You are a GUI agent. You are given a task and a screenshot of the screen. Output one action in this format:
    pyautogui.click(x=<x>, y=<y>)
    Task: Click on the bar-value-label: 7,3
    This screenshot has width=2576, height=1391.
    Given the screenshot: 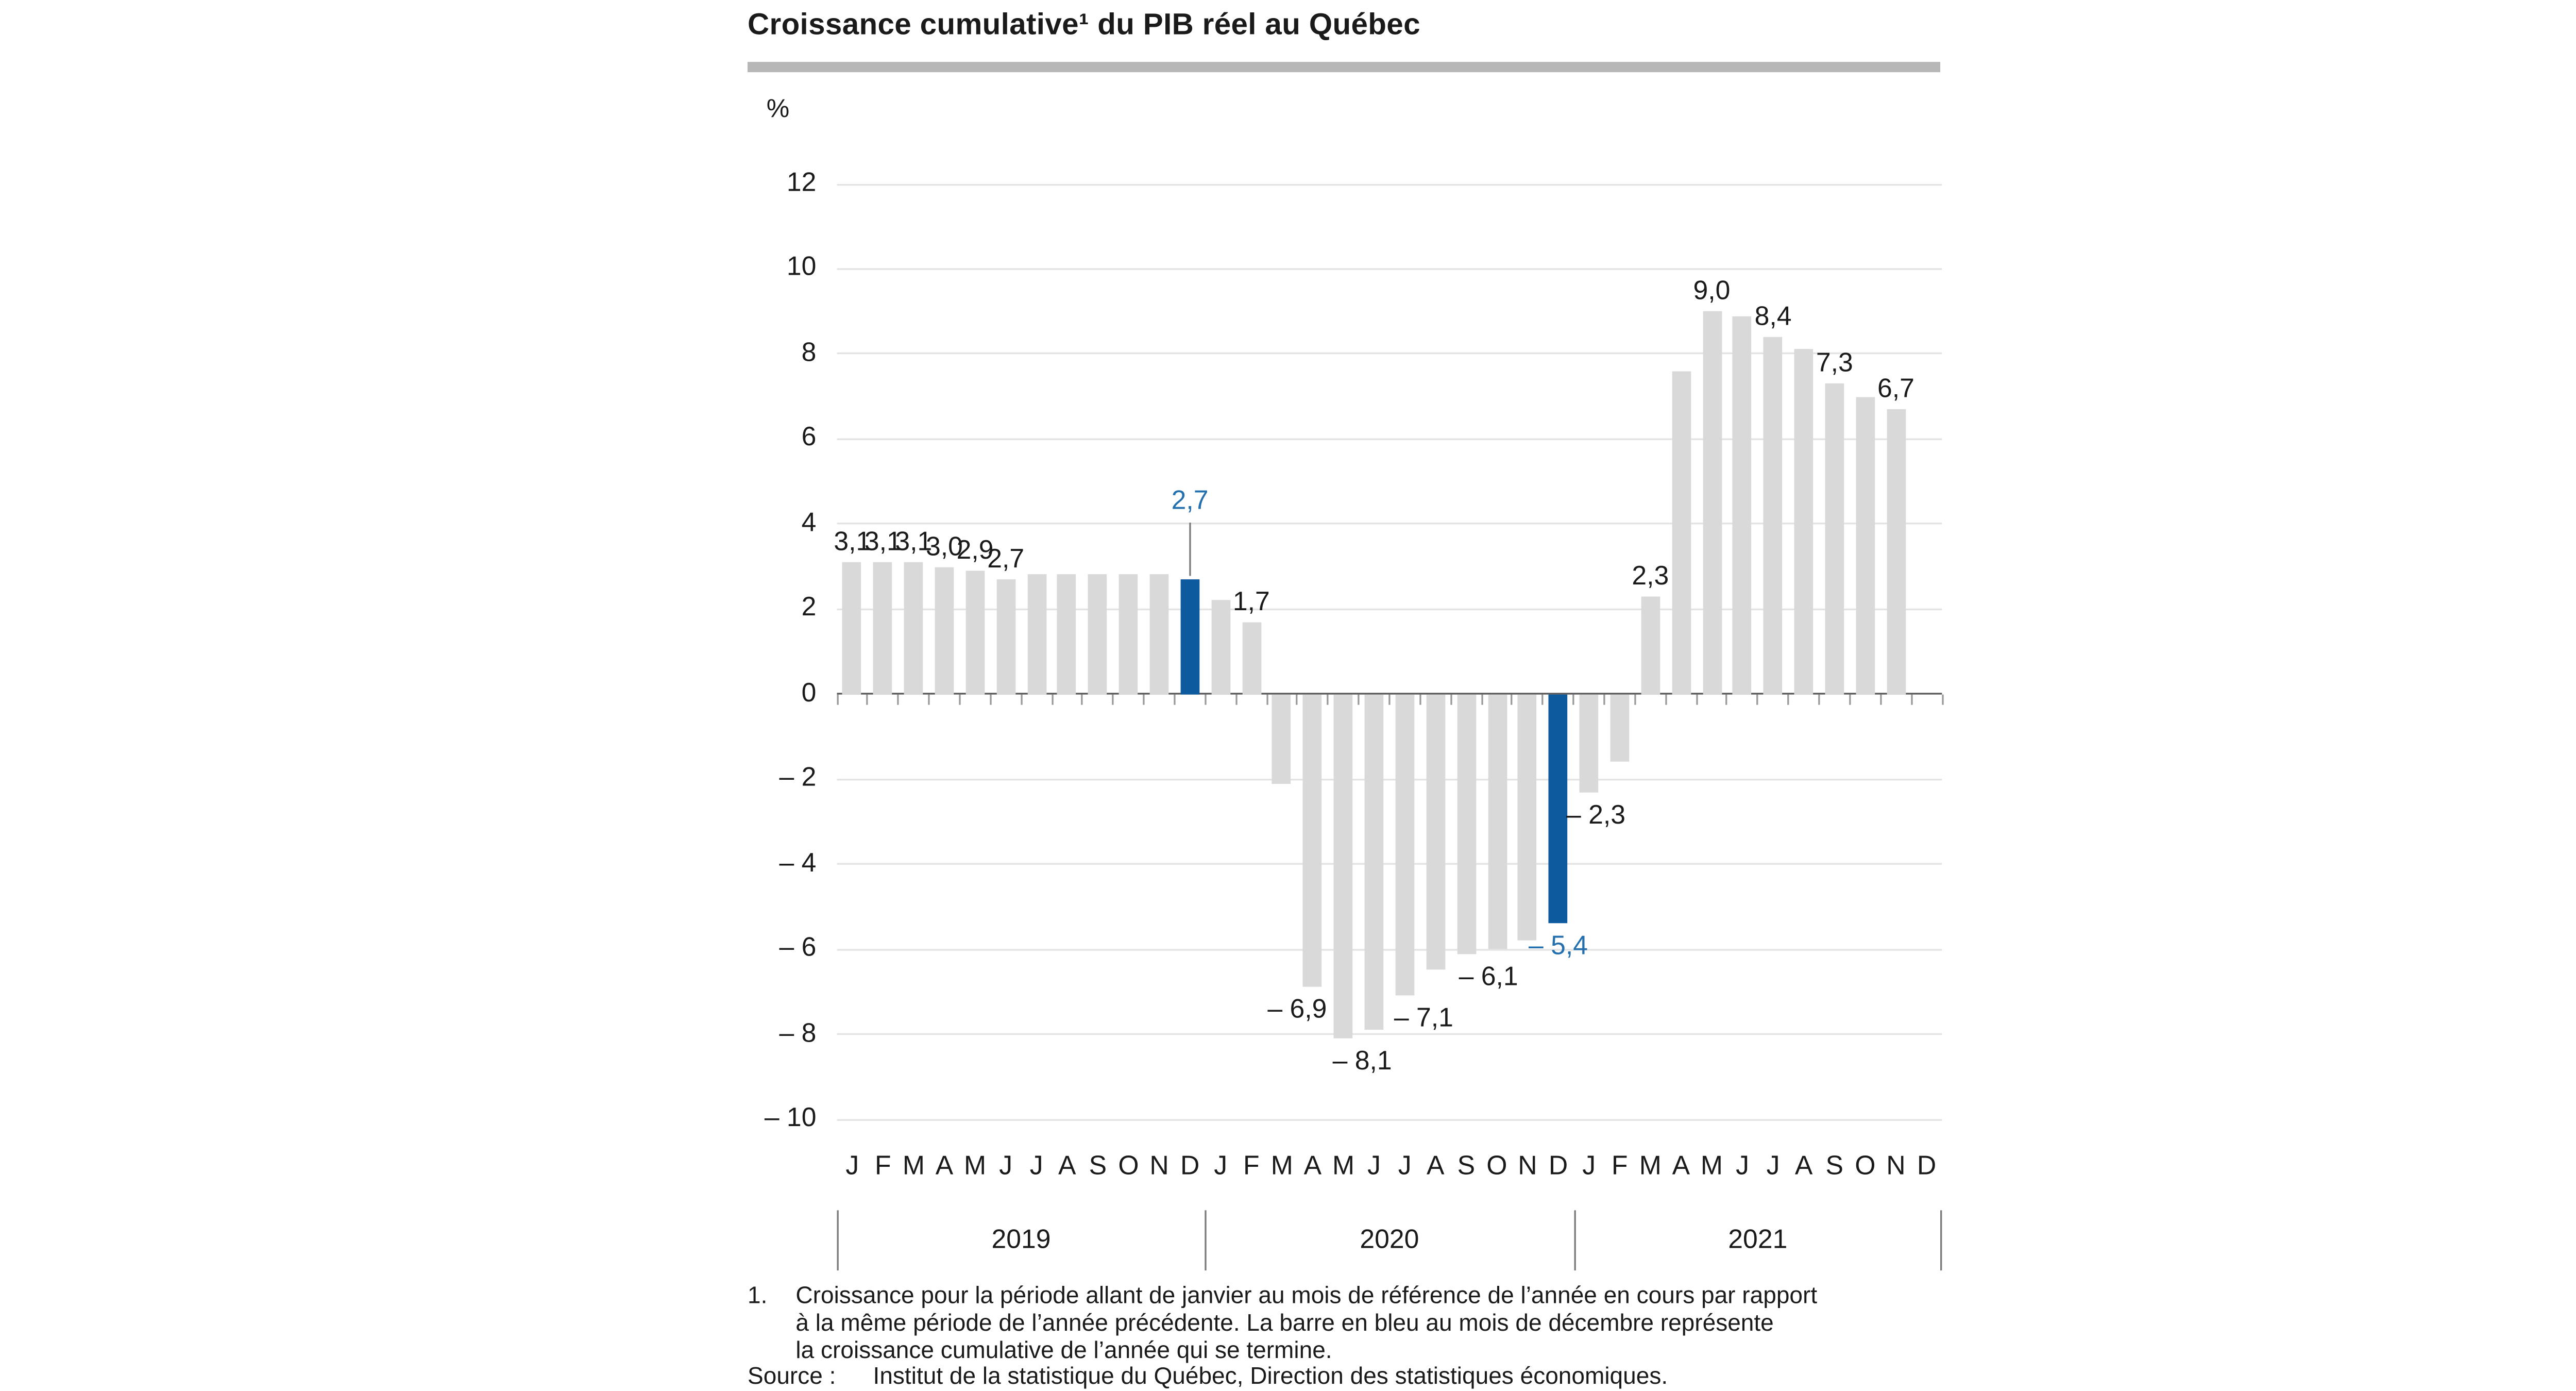 What is the action you would take?
    pyautogui.click(x=1834, y=364)
    